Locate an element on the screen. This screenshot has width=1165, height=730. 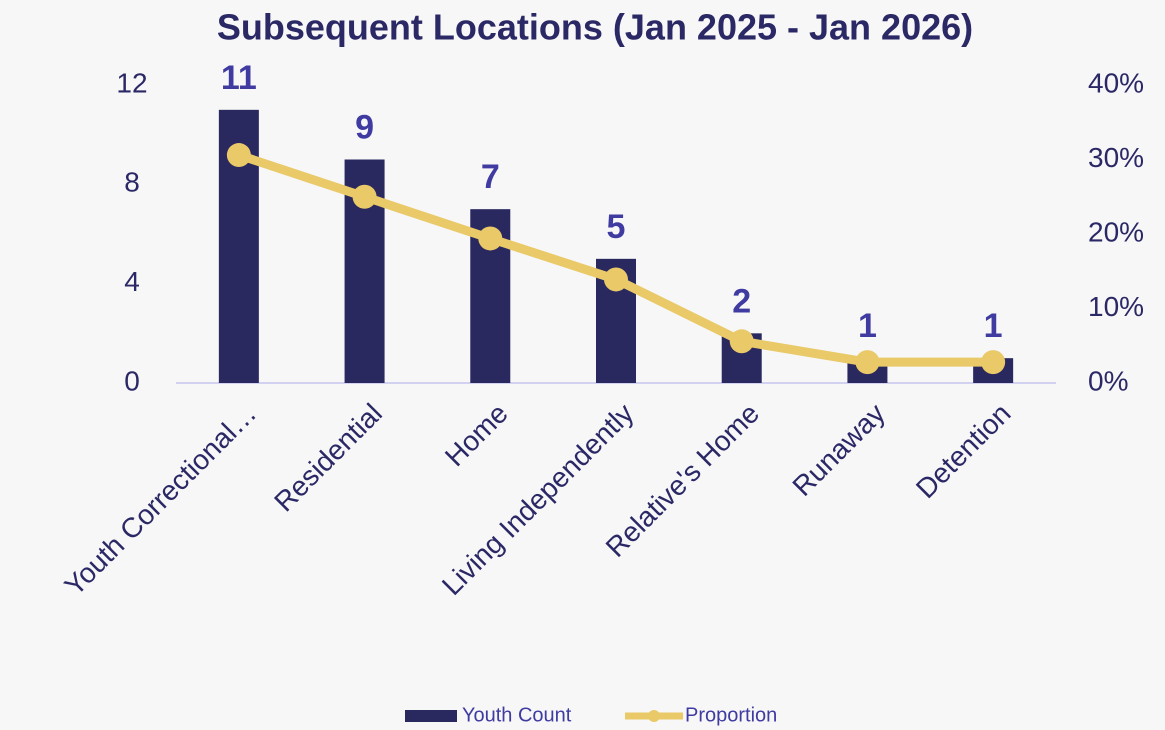
y2-tick-label: 0% is located at coordinates (1108, 380).